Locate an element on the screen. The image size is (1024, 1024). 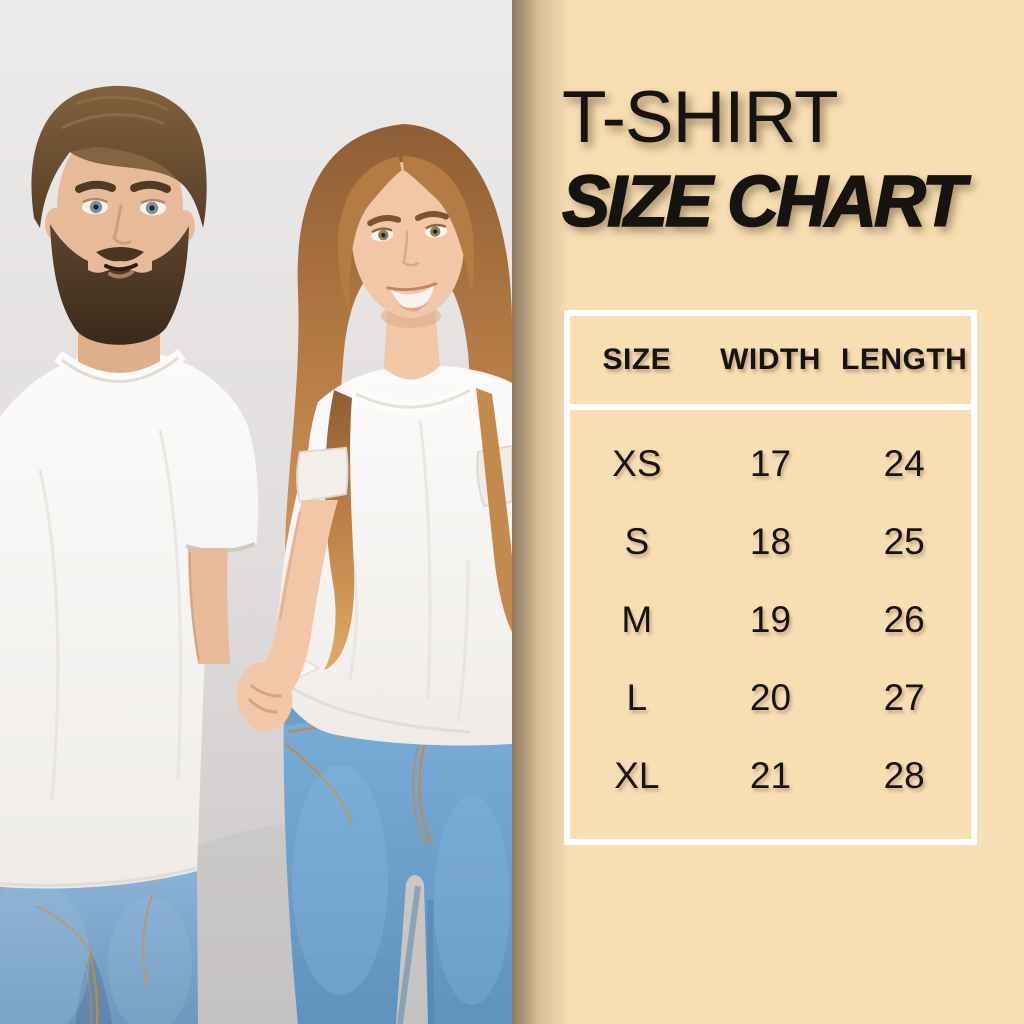
column-header-size: SIZE is located at coordinates (637, 359).